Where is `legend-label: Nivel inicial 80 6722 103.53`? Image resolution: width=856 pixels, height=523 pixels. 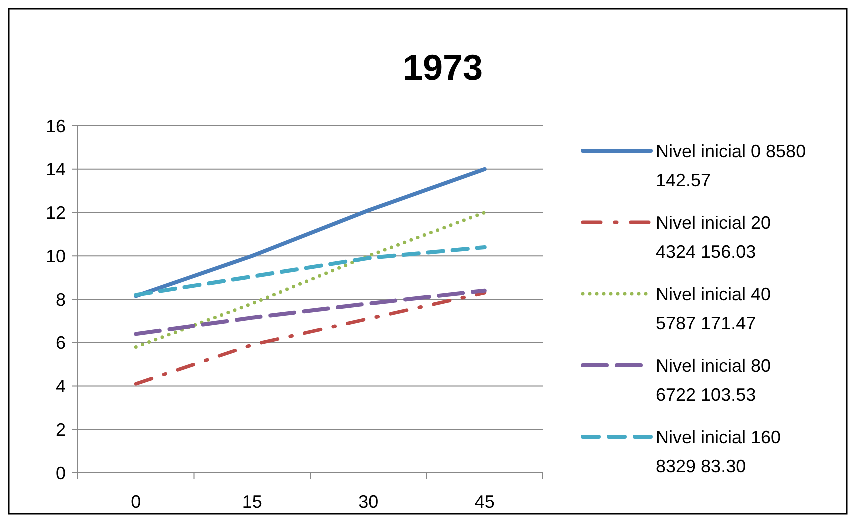 legend-label: Nivel inicial 80 6722 103.53 is located at coordinates (714, 380).